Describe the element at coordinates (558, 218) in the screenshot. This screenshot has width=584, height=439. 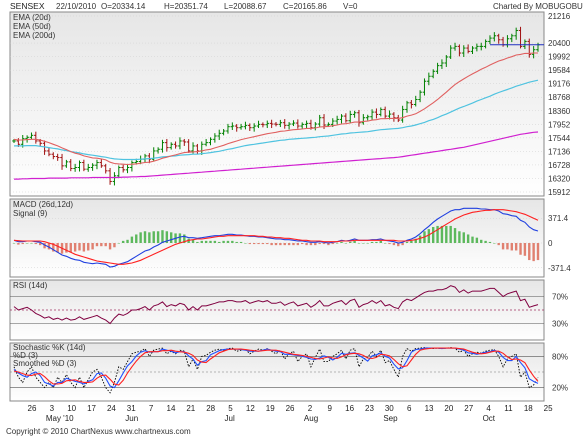
I see `macd-tick-label: 371.4` at that location.